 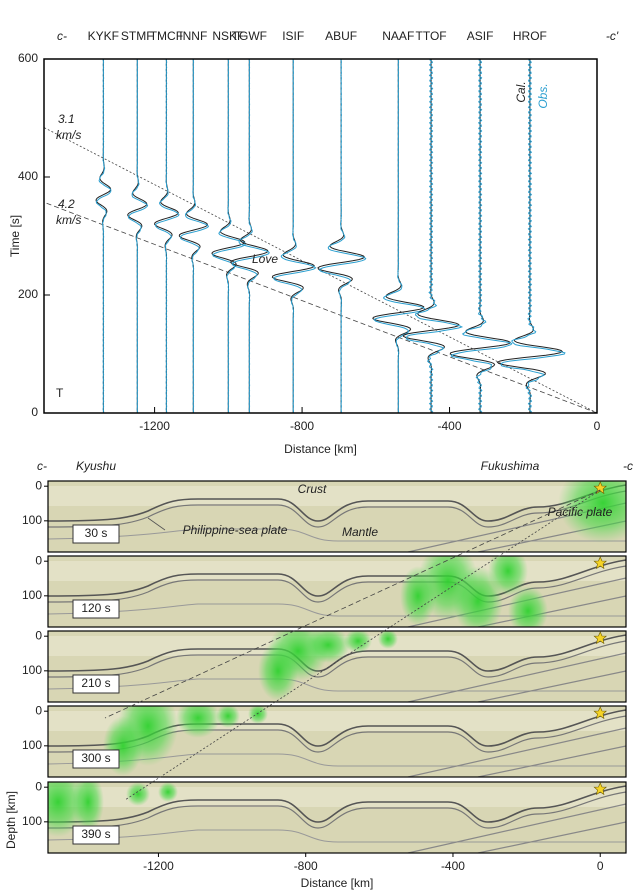 I want to click on velocity-label: 4.2, so click(x=66, y=204).